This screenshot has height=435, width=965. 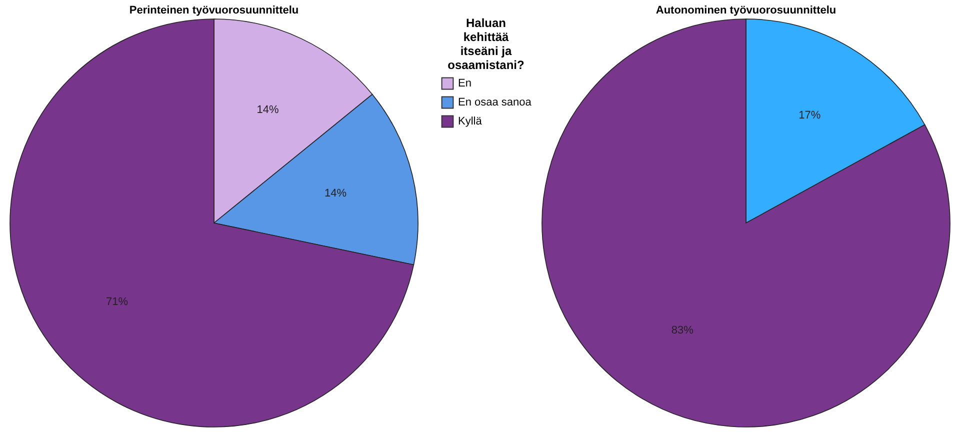 What do you see at coordinates (117, 302) in the screenshot?
I see `data-label: 71%` at bounding box center [117, 302].